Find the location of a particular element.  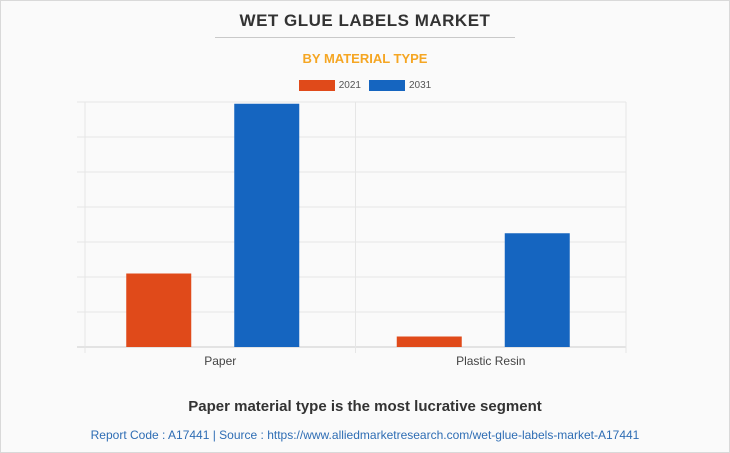

legend-item-2031: 2031 is located at coordinates (400, 85).